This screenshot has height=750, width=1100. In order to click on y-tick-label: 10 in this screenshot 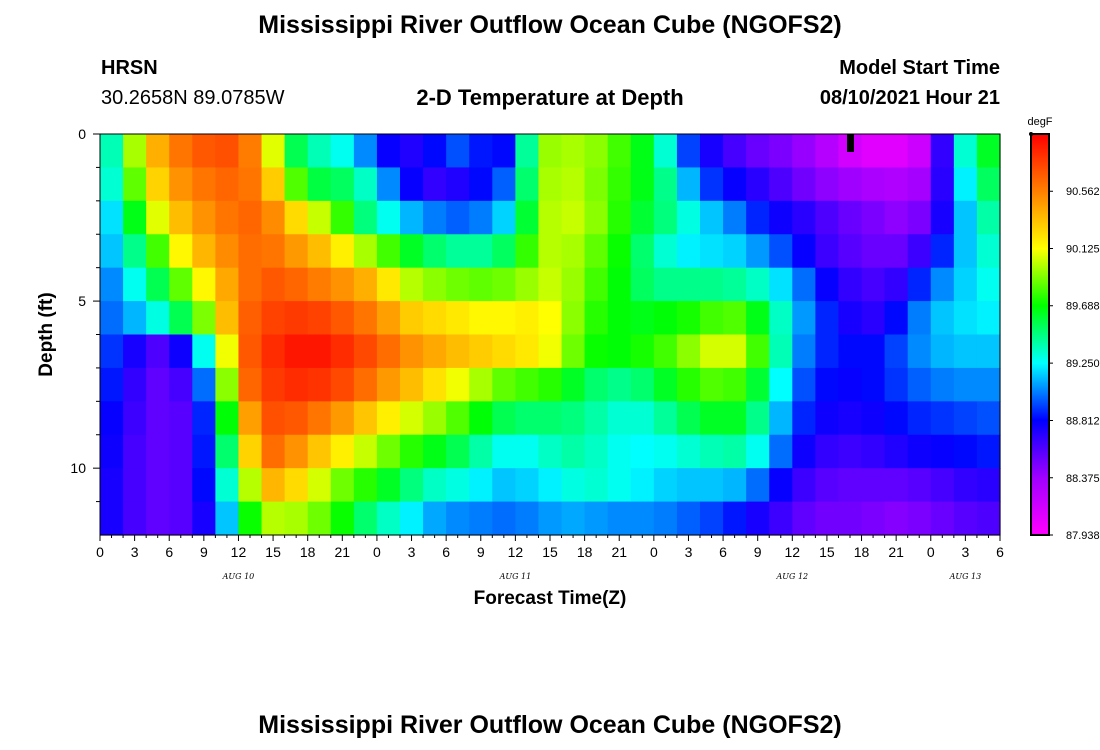, I will do `click(78, 468)`.